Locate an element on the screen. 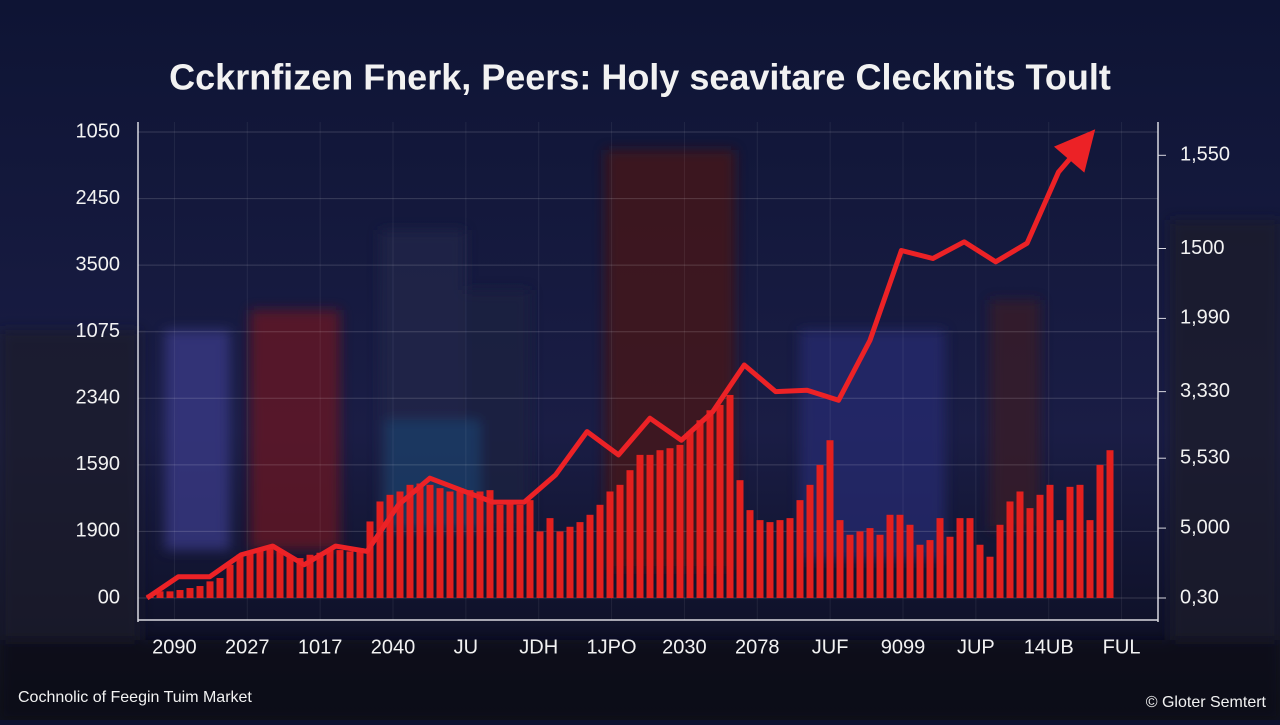 This screenshot has height=725, width=1280. y-tick-label: 2450 is located at coordinates (98, 198).